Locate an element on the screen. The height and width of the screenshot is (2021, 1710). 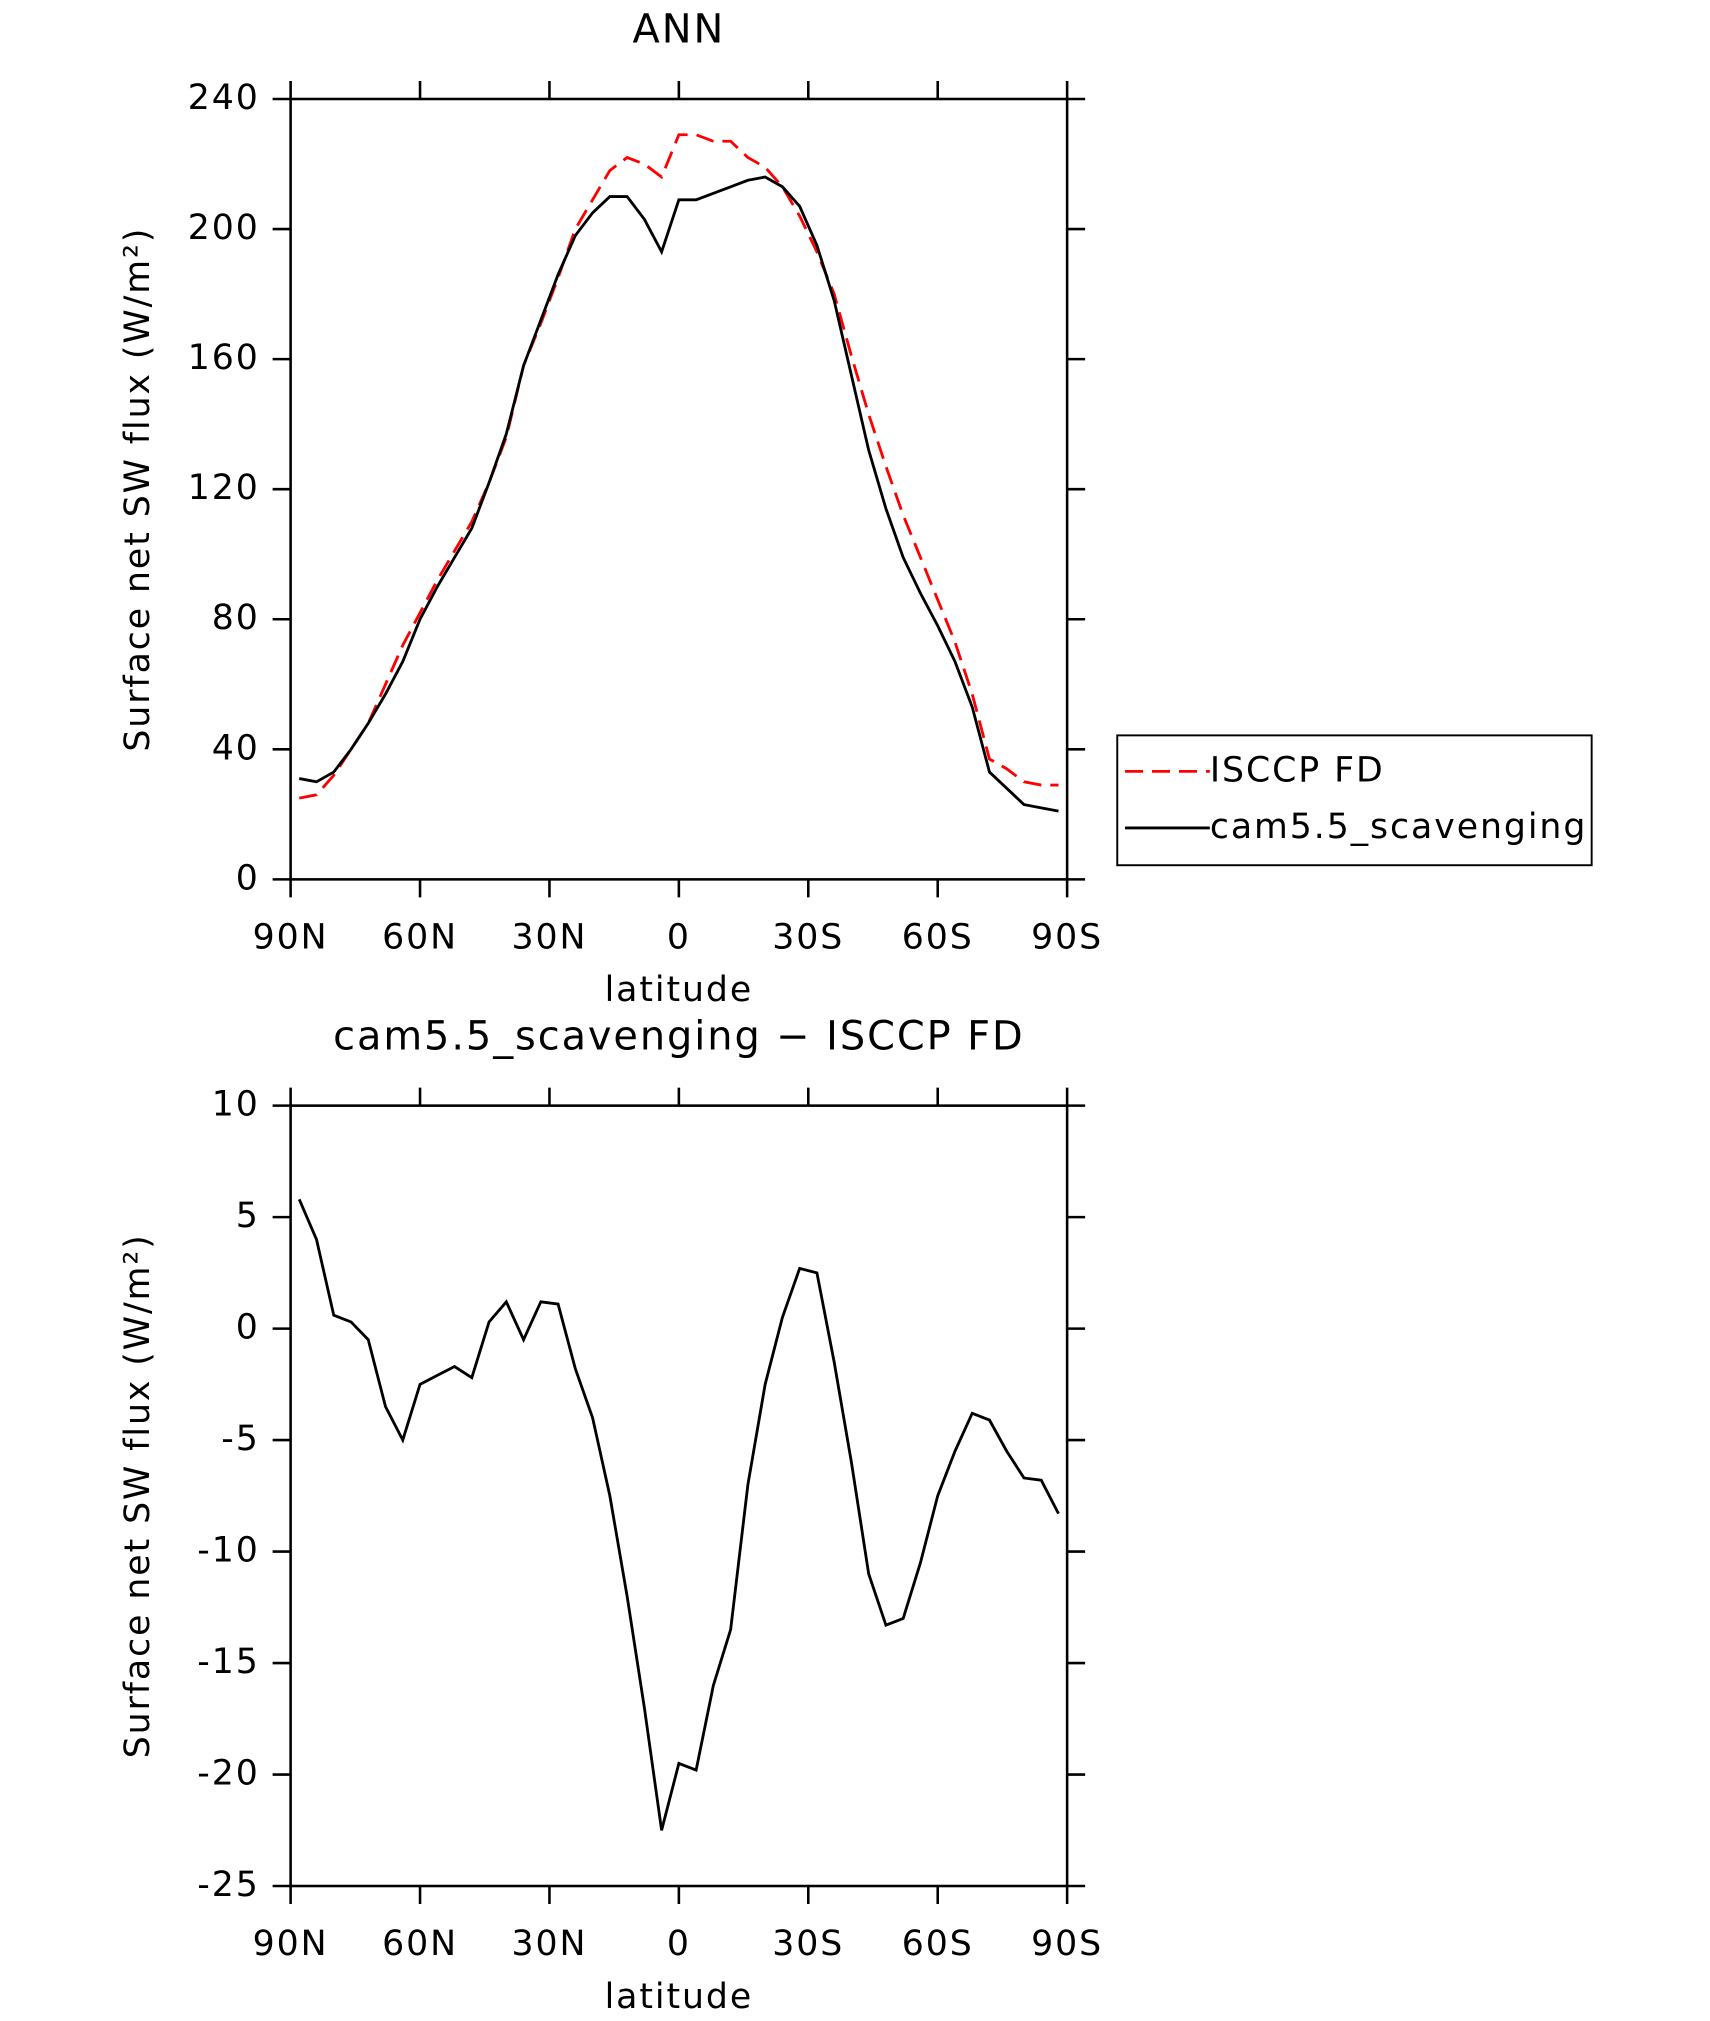
y-tick-label: 40 is located at coordinates (236, 748).